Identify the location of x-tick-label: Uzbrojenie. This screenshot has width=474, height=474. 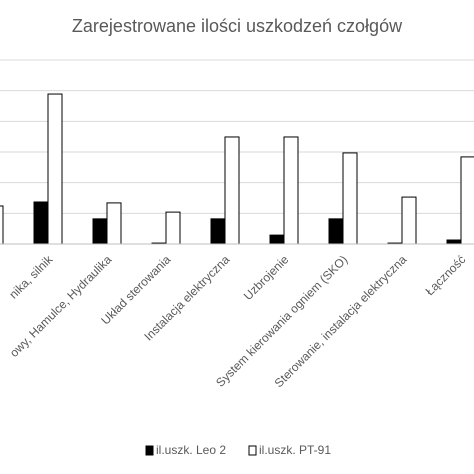
(266, 277).